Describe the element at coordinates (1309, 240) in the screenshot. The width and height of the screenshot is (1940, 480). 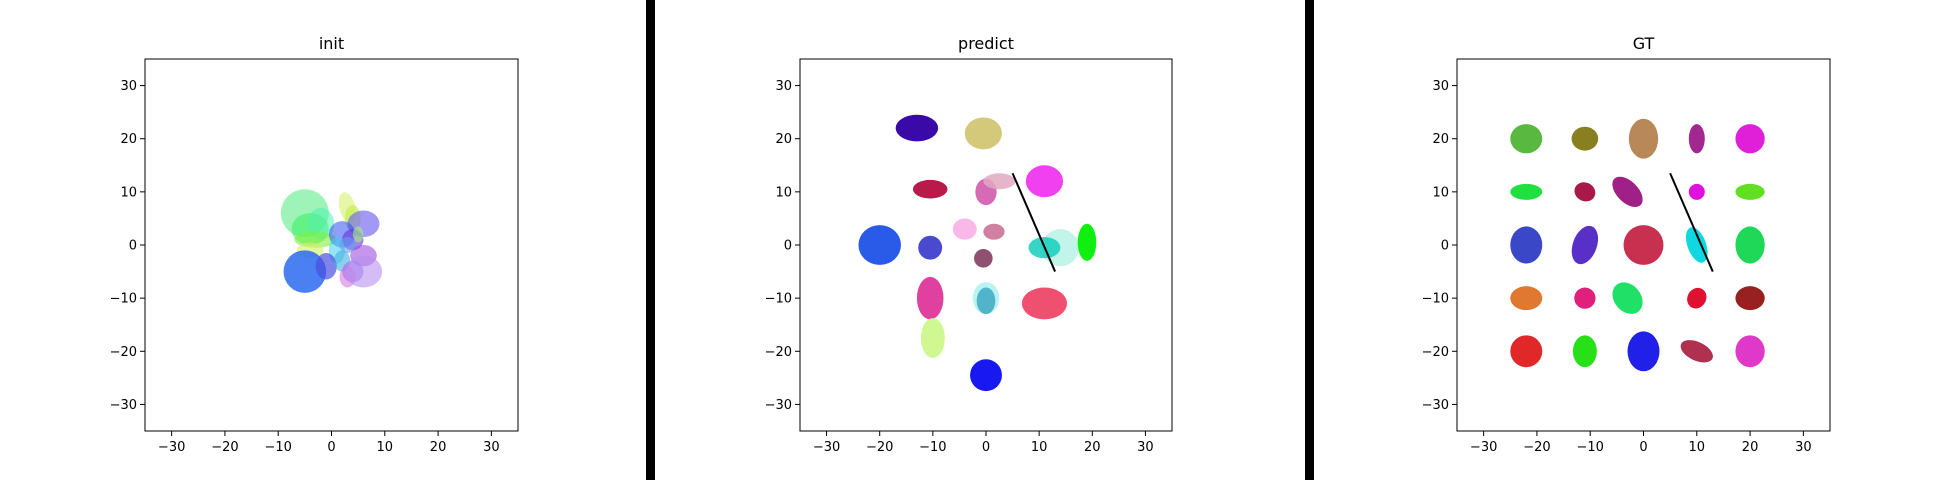
I see `panel-divider-right` at that location.